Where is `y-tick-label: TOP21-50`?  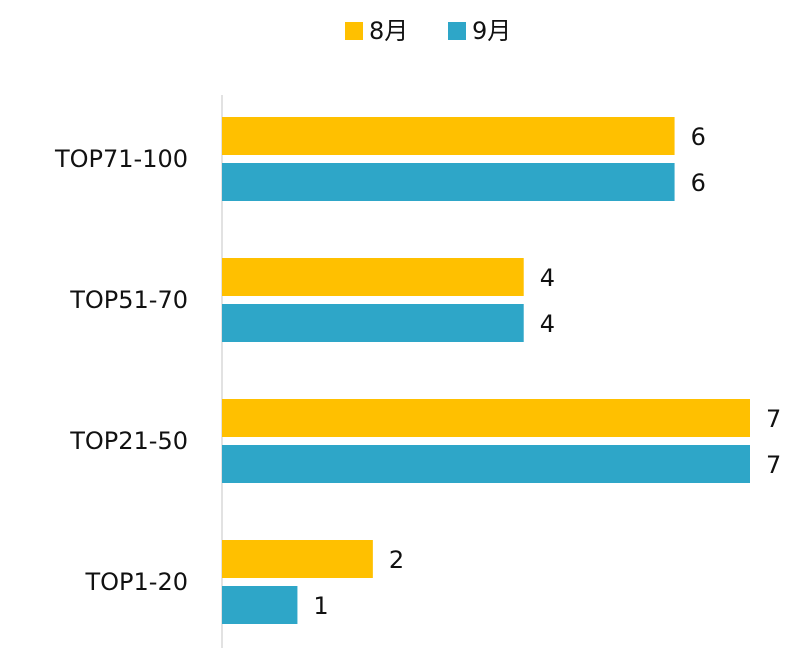
y-tick-label: TOP21-50 is located at coordinates (128, 441).